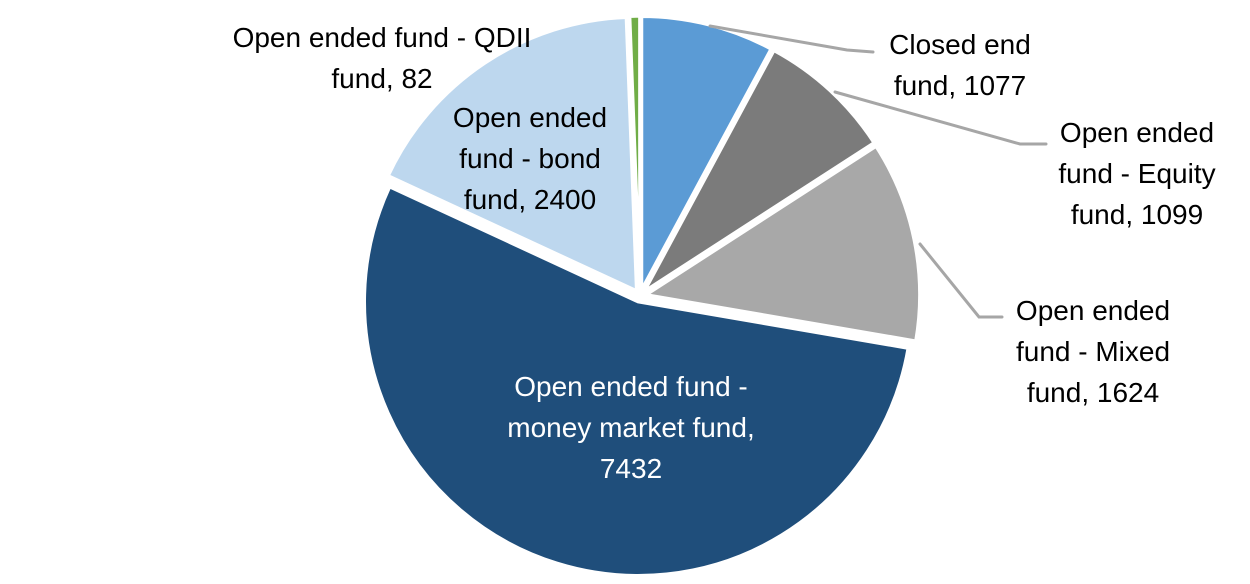 The width and height of the screenshot is (1250, 584). What do you see at coordinates (960, 85) in the screenshot?
I see `data-label-line: fund, 1077` at bounding box center [960, 85].